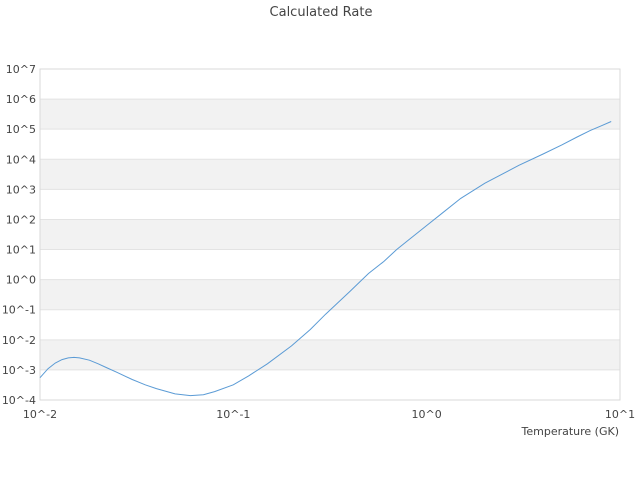 Image resolution: width=640 pixels, height=480 pixels. Describe the element at coordinates (19, 370) in the screenshot. I see `y-tick-label: 10^-3` at that location.